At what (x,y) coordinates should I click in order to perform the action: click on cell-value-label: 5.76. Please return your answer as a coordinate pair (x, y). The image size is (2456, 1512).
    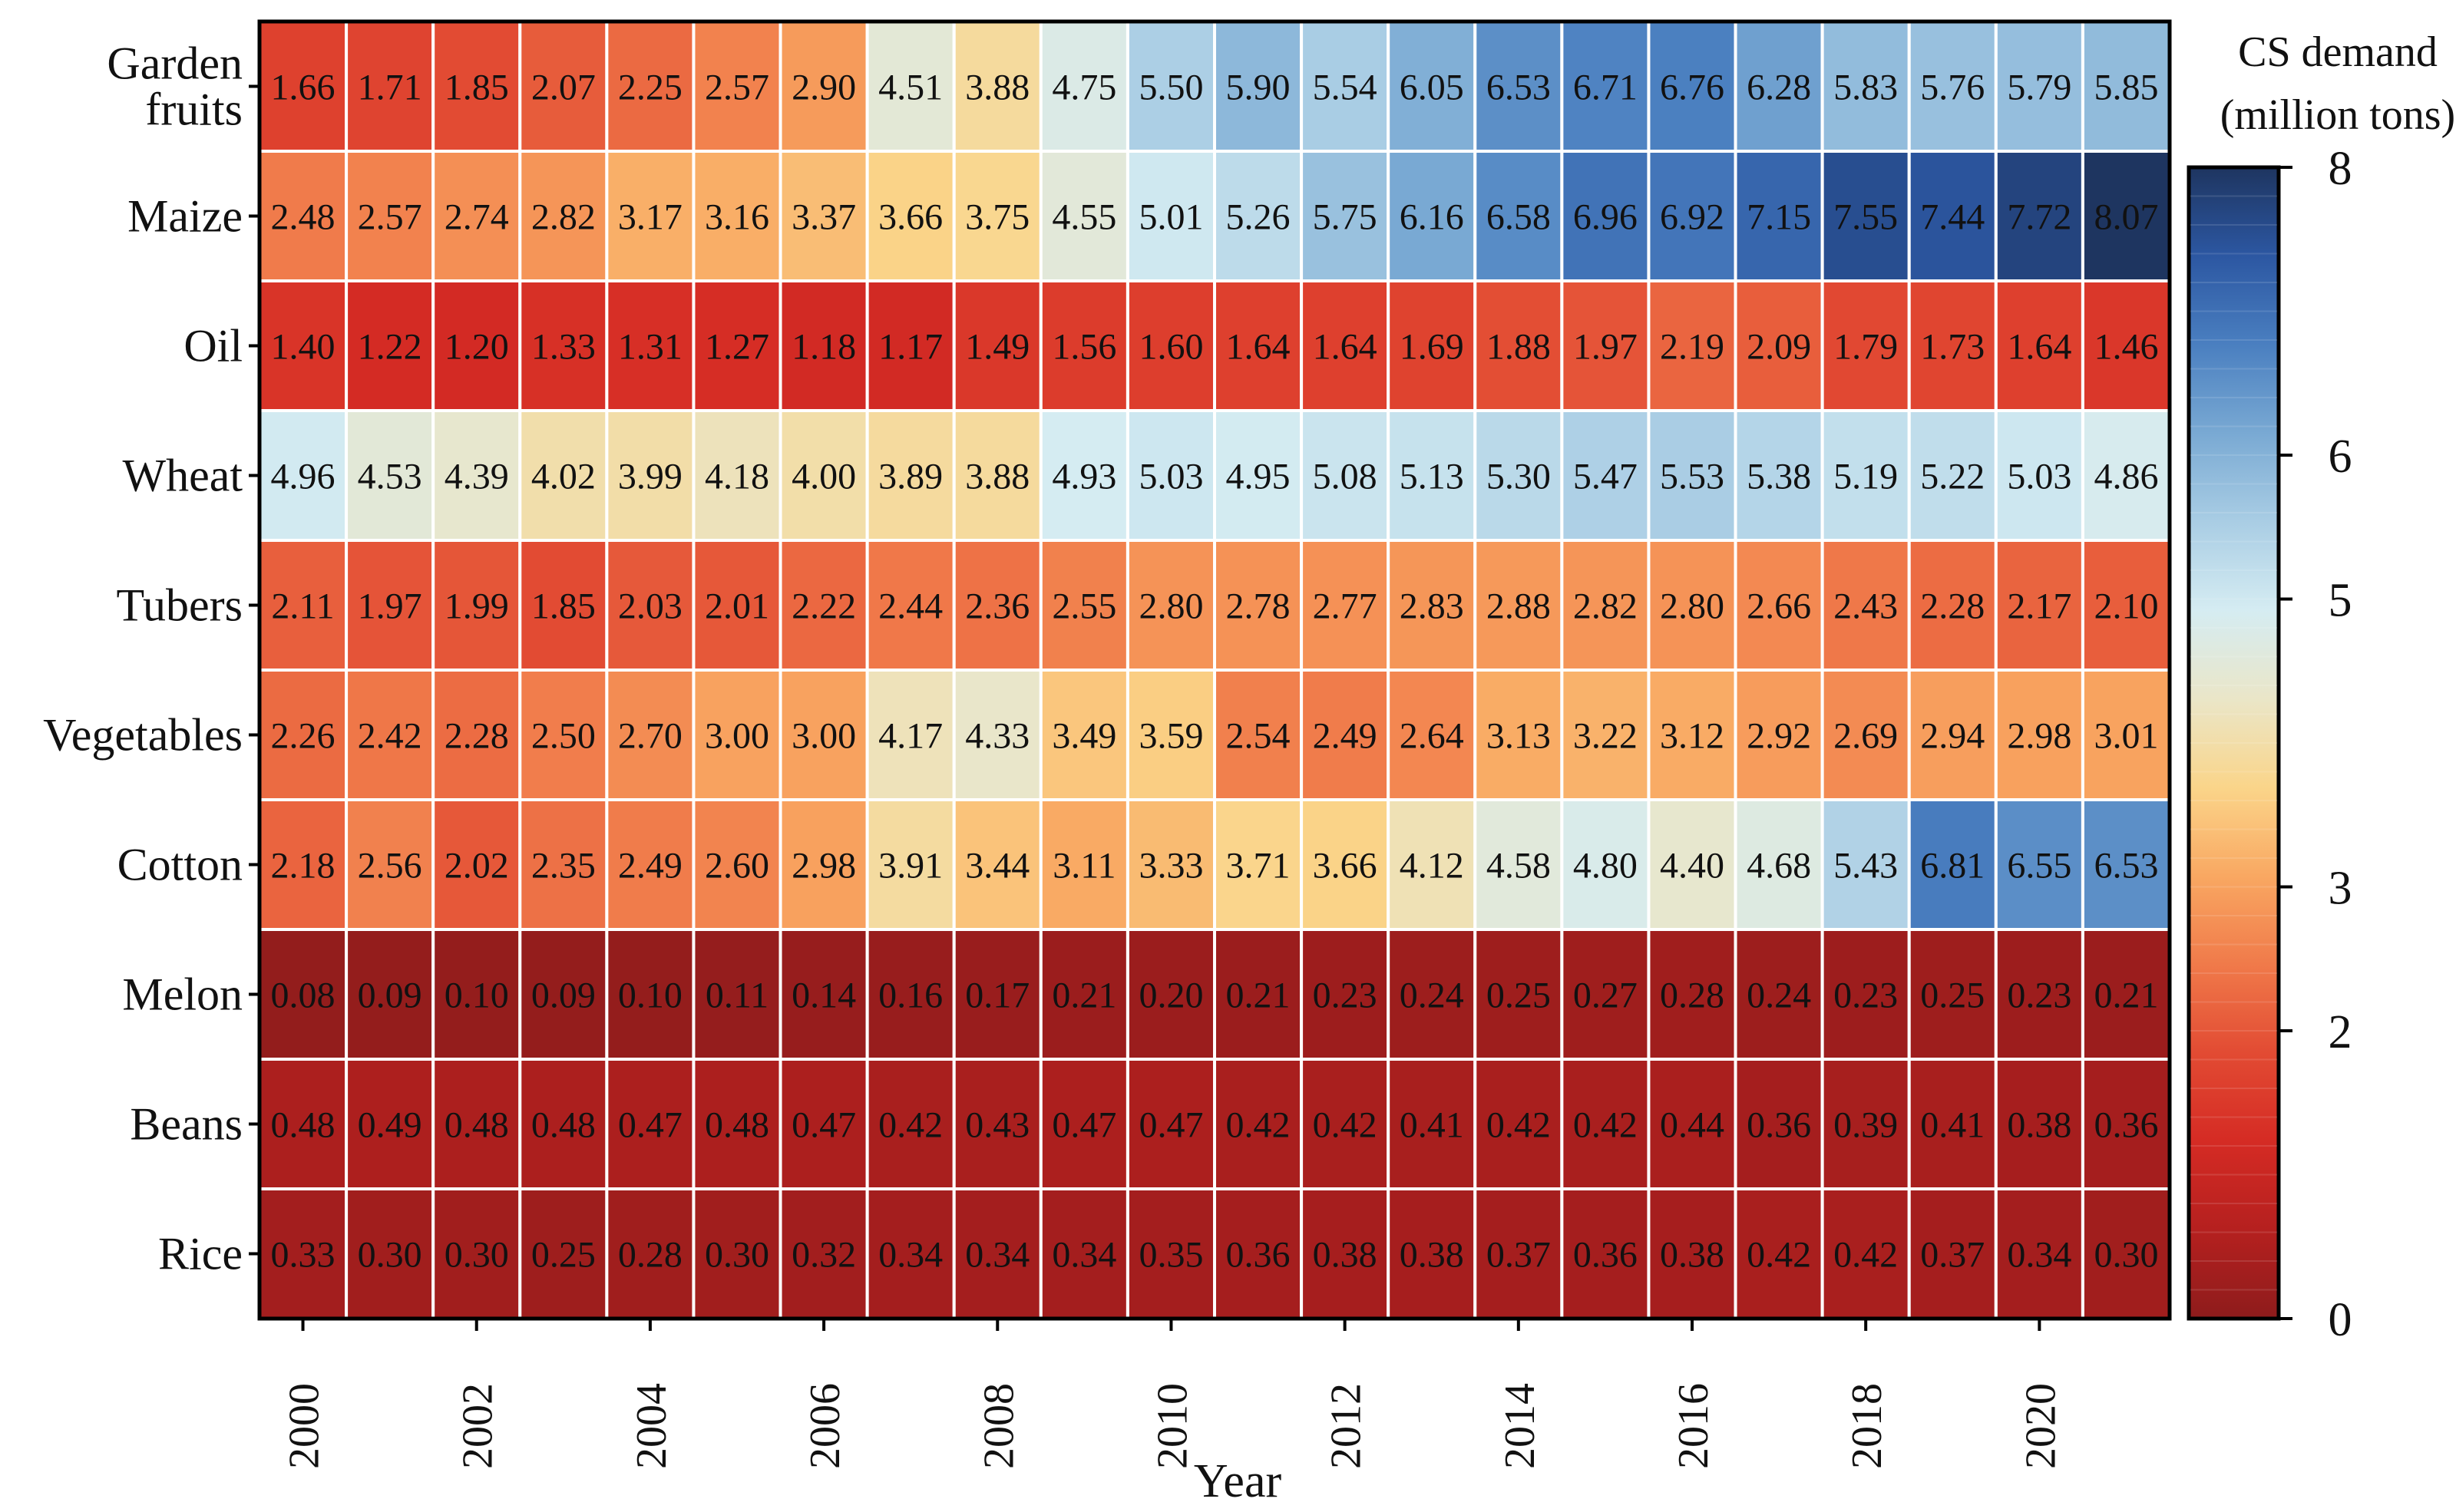
    Looking at the image, I should click on (1953, 88).